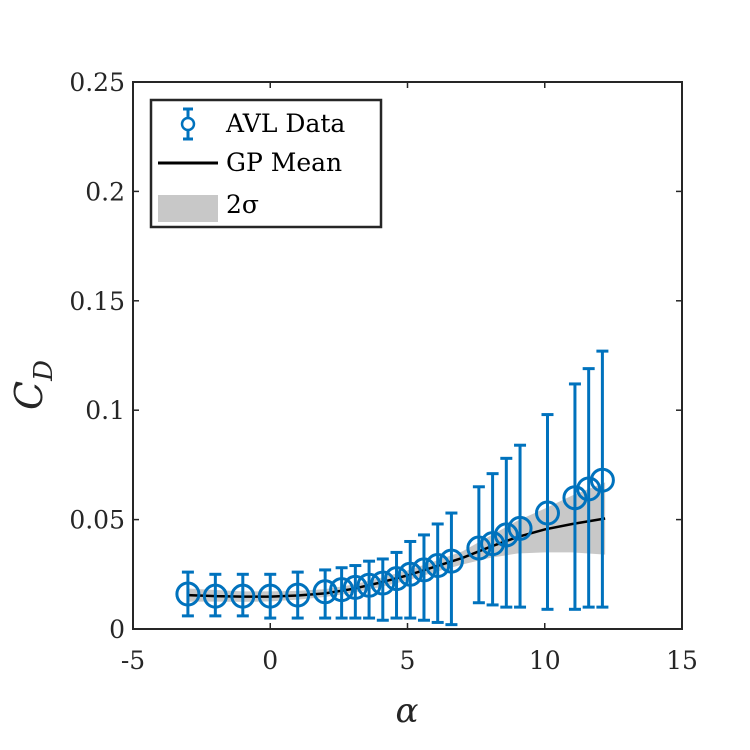 This screenshot has width=750, height=750. I want to click on y-tick-label: 0.2, so click(105, 191).